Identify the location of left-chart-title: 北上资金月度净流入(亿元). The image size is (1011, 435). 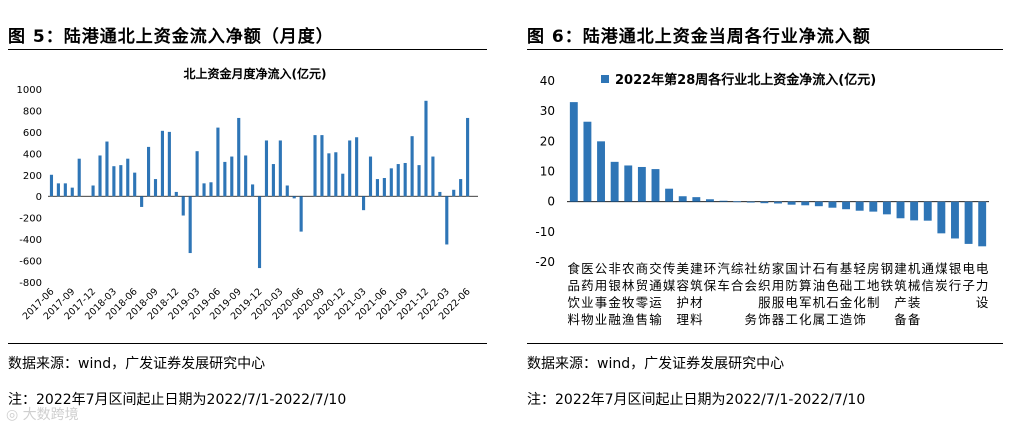
(255, 73).